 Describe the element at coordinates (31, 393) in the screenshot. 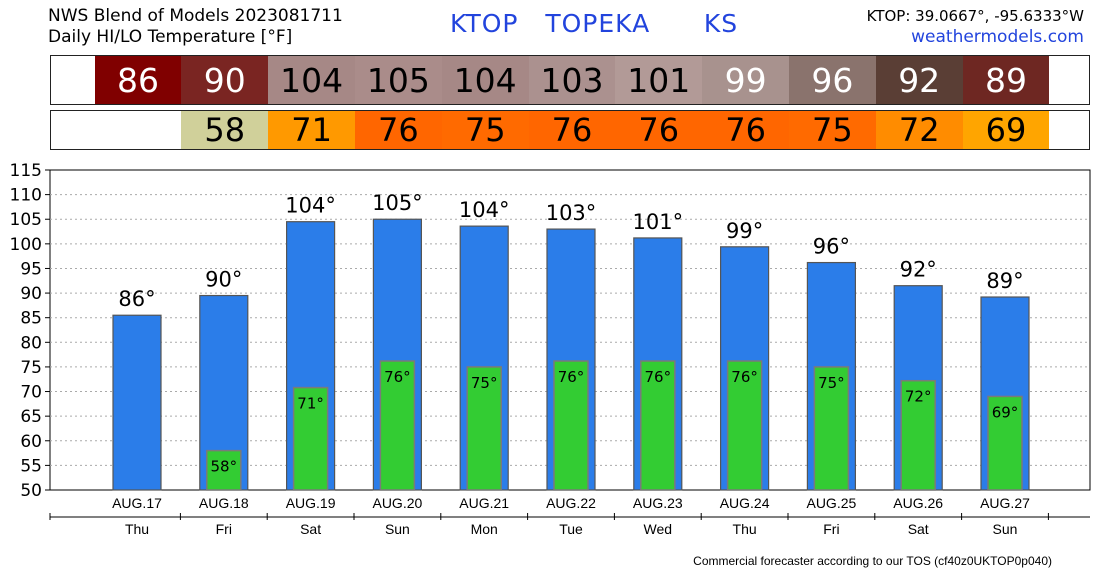

I see `y-tick-label: 70` at that location.